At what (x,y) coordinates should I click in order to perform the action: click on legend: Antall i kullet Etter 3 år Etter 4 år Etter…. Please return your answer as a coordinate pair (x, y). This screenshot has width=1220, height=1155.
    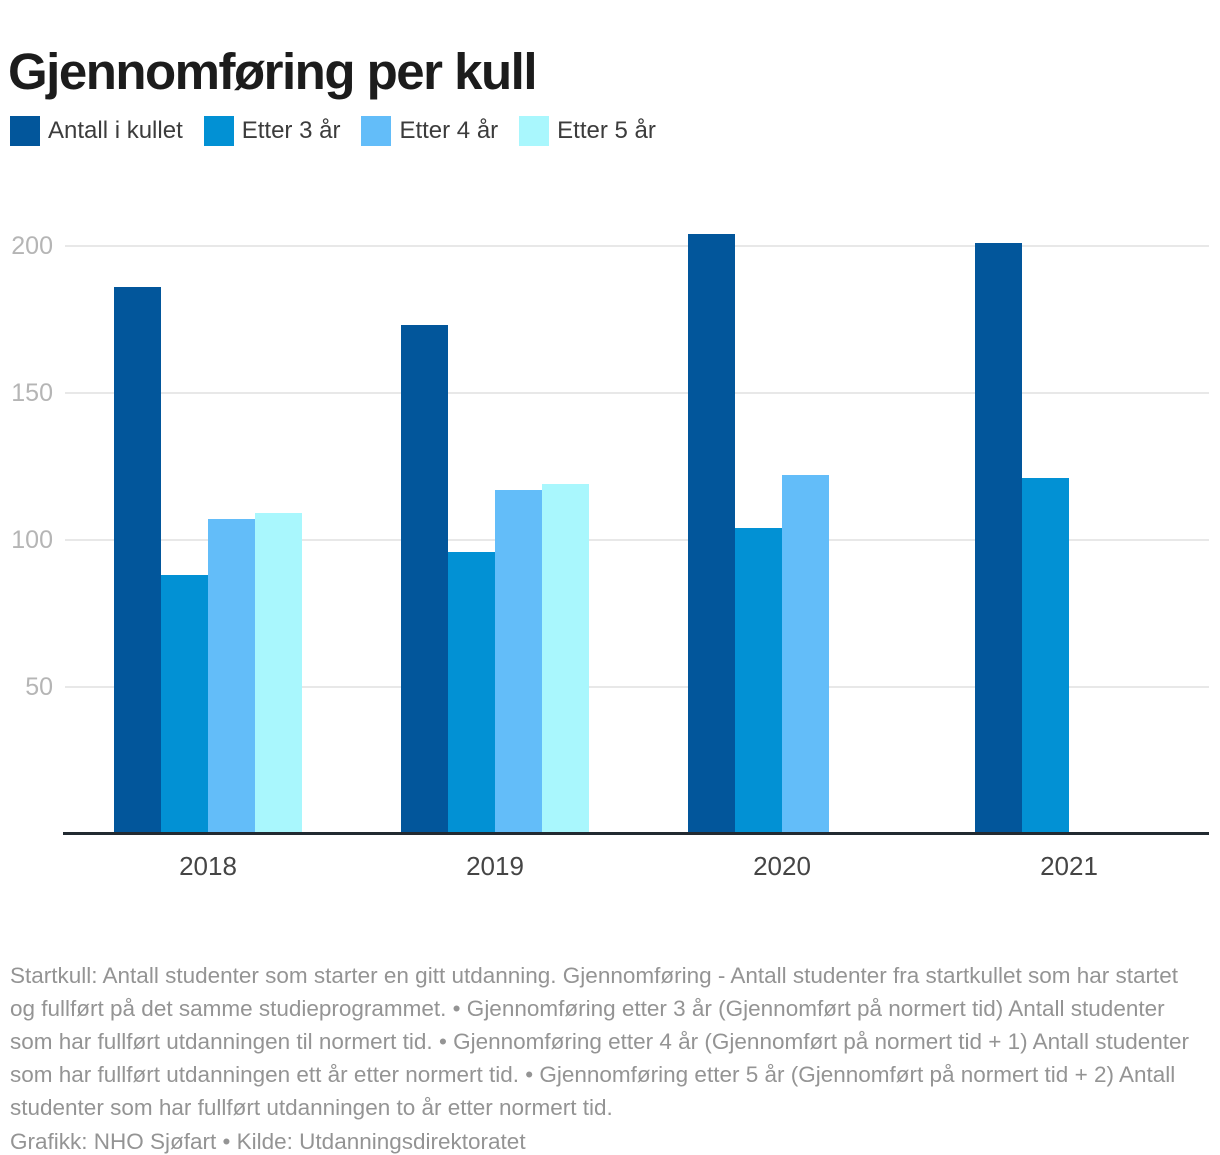
    Looking at the image, I should click on (333, 131).